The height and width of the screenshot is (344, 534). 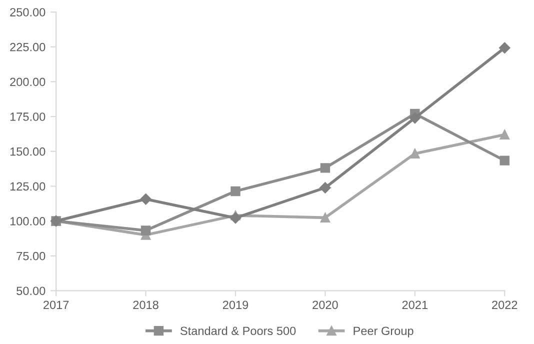 What do you see at coordinates (28, 82) in the screenshot?
I see `y-tick-label: 200.00` at bounding box center [28, 82].